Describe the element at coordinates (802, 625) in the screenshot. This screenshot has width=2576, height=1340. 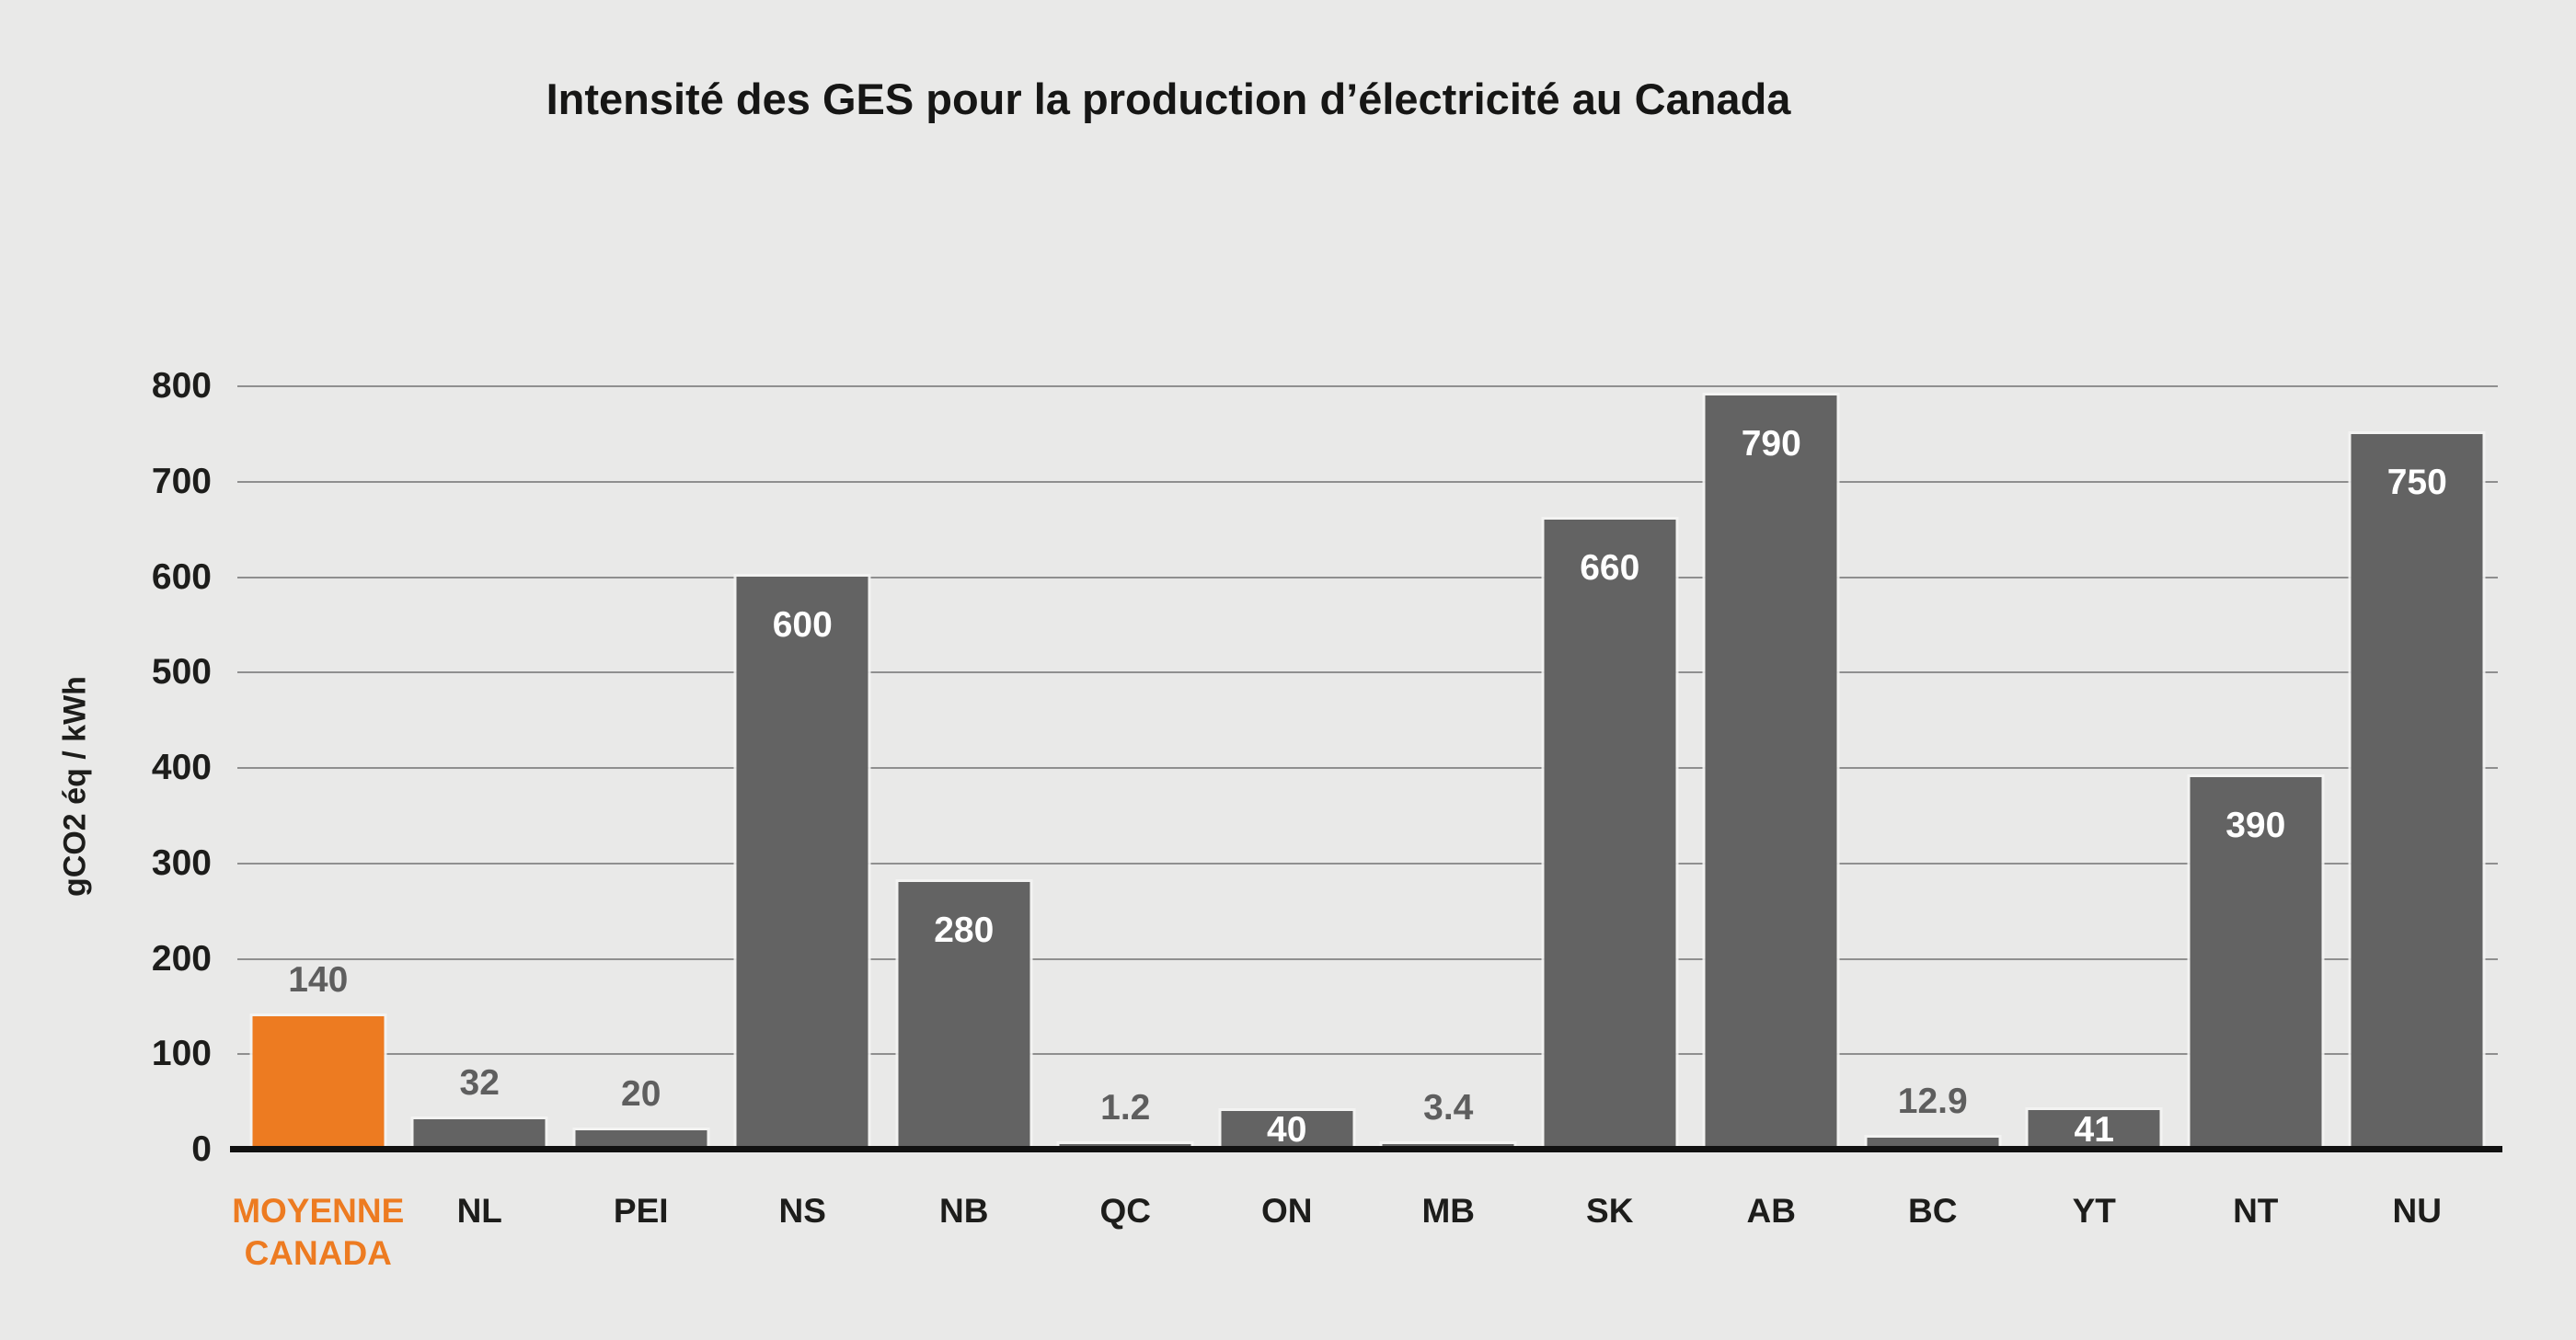
I see `bar-value-label: 600` at that location.